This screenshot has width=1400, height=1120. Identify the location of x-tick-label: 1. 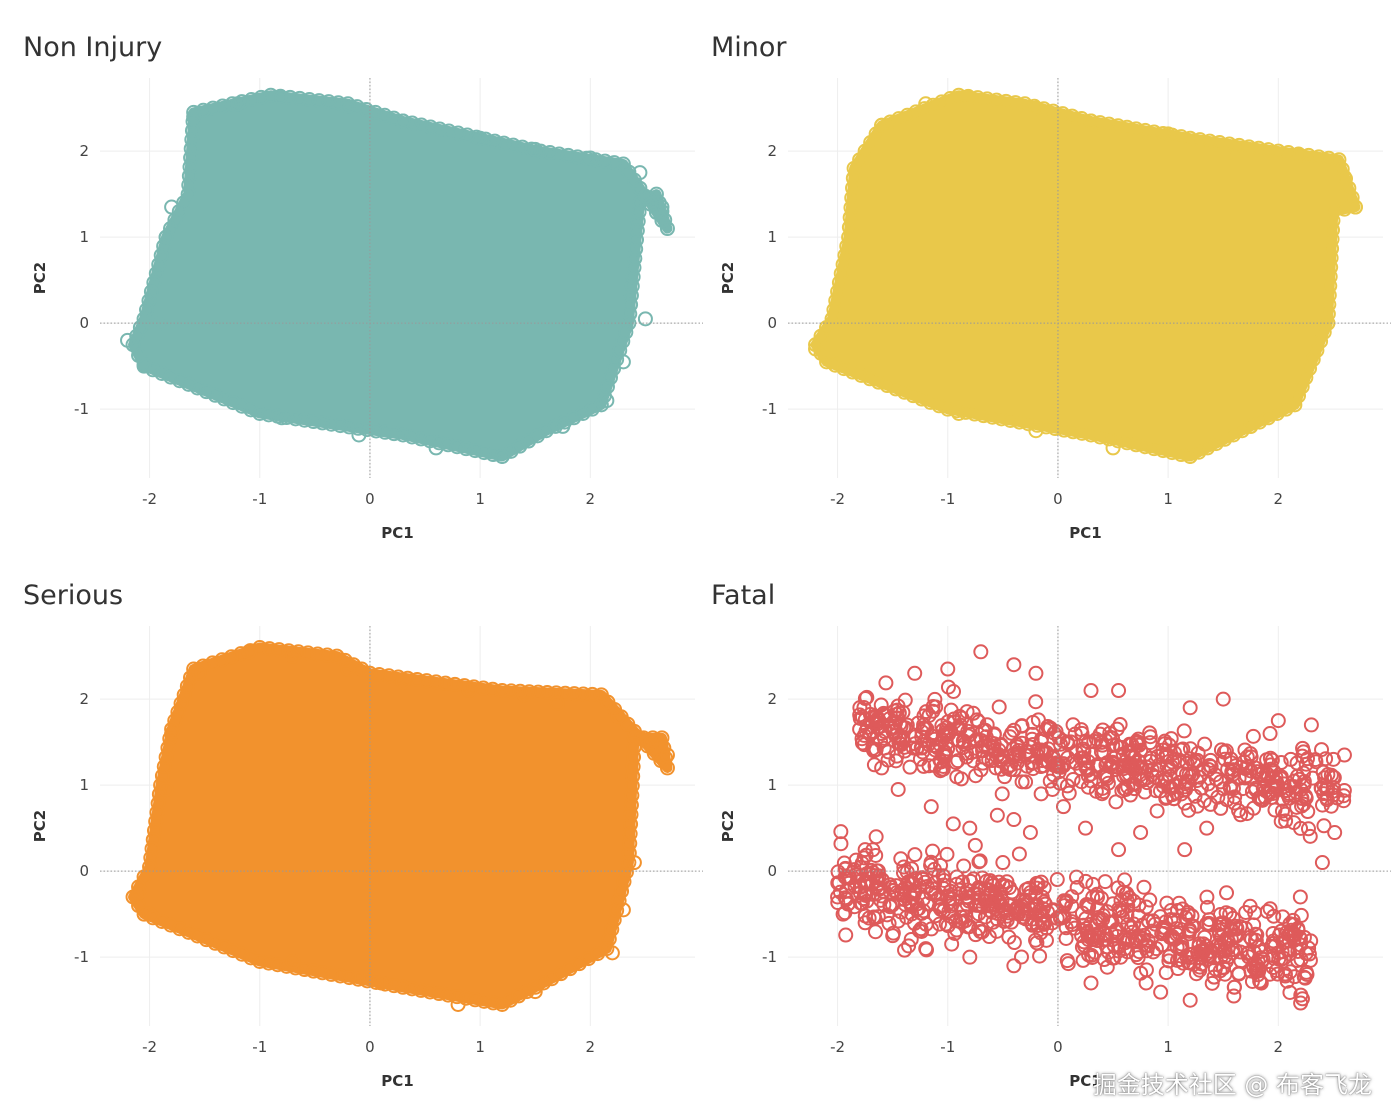
(480, 499).